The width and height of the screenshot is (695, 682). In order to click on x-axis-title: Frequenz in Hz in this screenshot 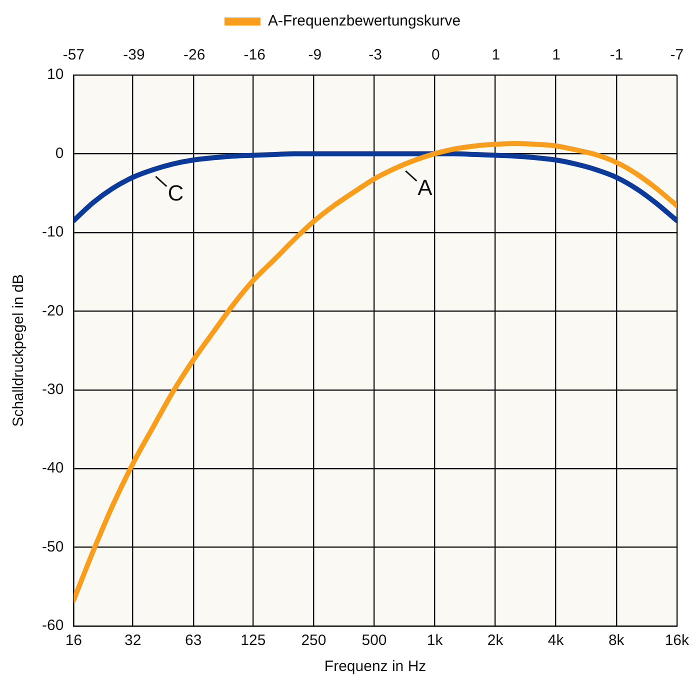, I will do `click(375, 667)`.